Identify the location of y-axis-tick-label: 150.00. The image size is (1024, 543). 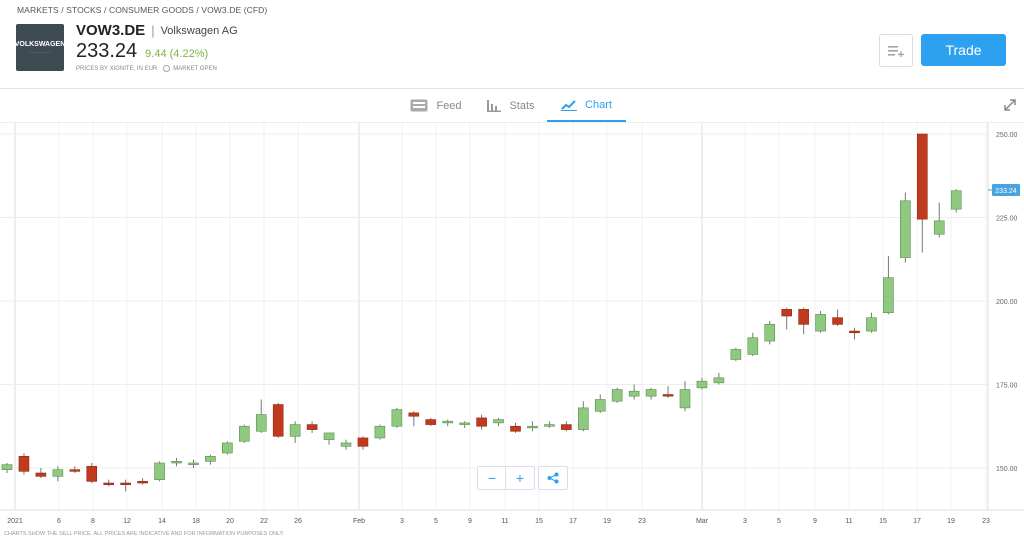
(1007, 469).